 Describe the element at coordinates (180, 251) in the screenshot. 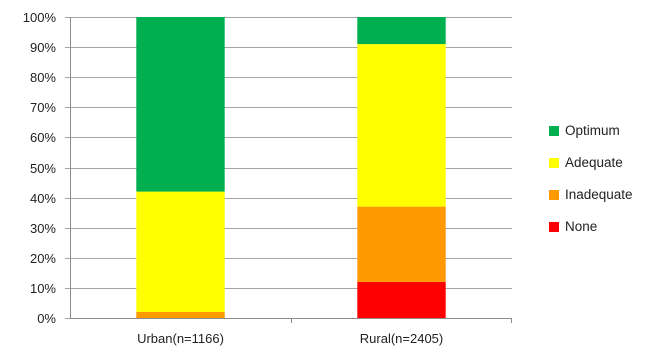

I see `bar-adequate-urban` at that location.